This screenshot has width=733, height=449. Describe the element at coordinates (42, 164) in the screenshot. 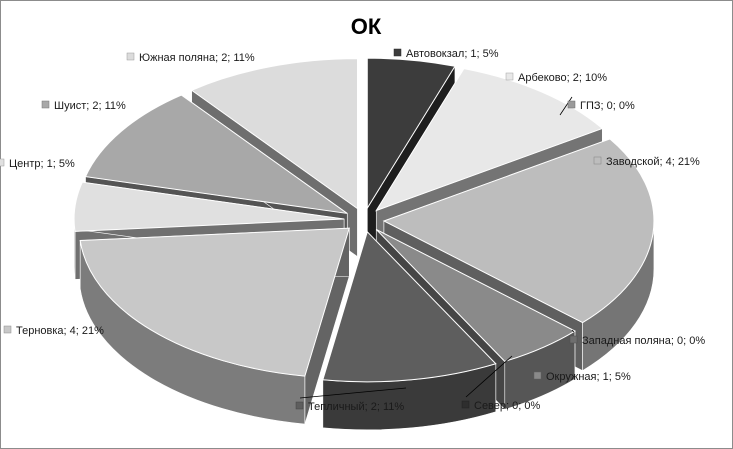

I see `data-label: Центр; 1; 5%` at that location.